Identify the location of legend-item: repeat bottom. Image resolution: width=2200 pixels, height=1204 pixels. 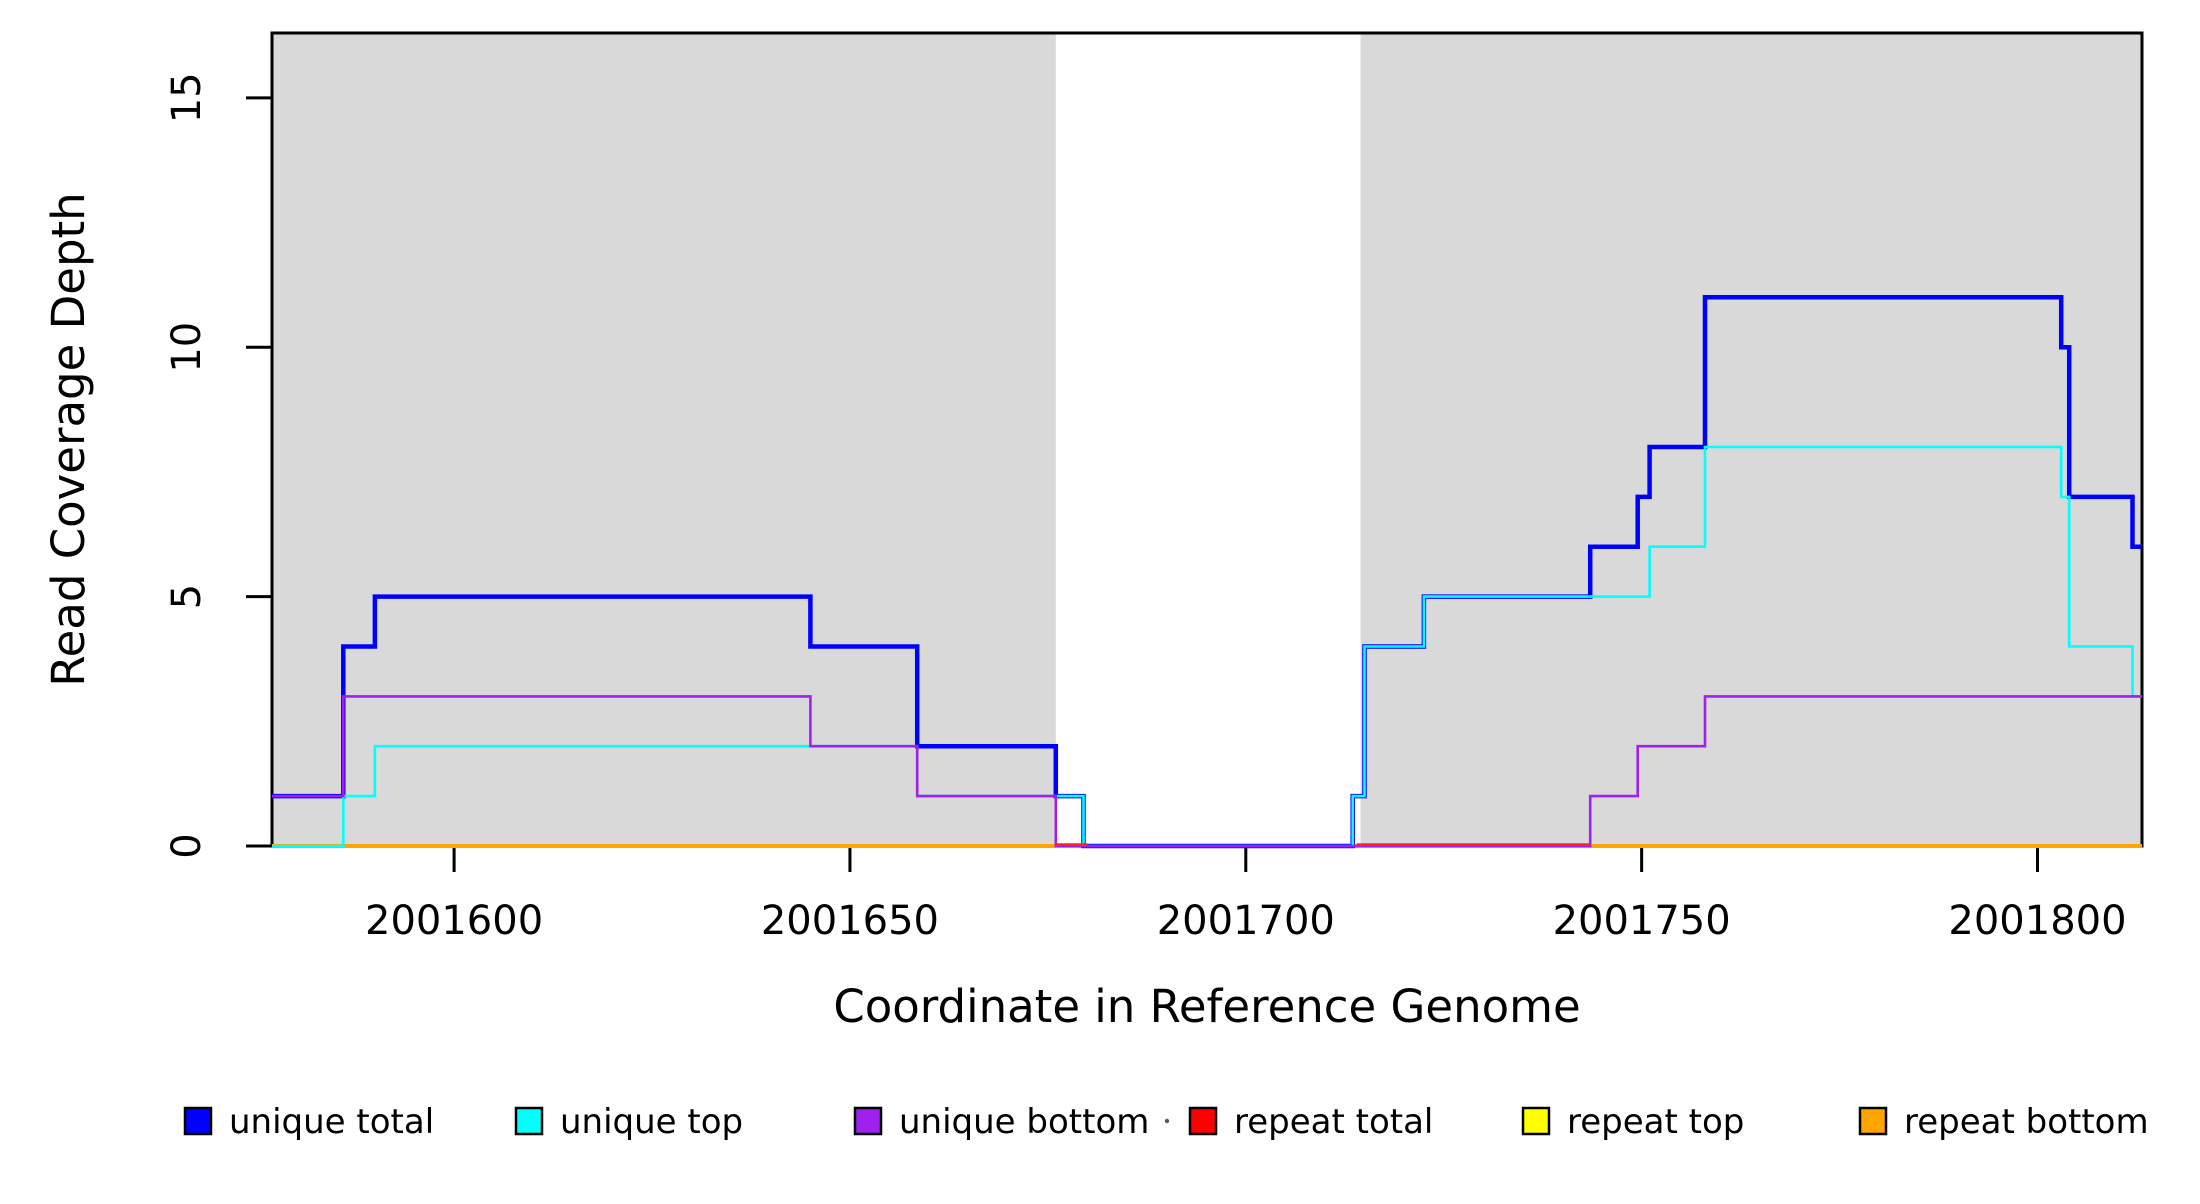
(2003, 1122).